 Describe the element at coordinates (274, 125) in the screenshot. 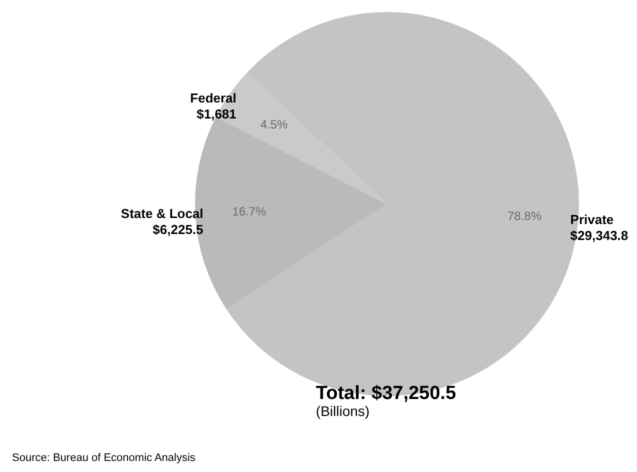

I see `text: 4.5%` at that location.